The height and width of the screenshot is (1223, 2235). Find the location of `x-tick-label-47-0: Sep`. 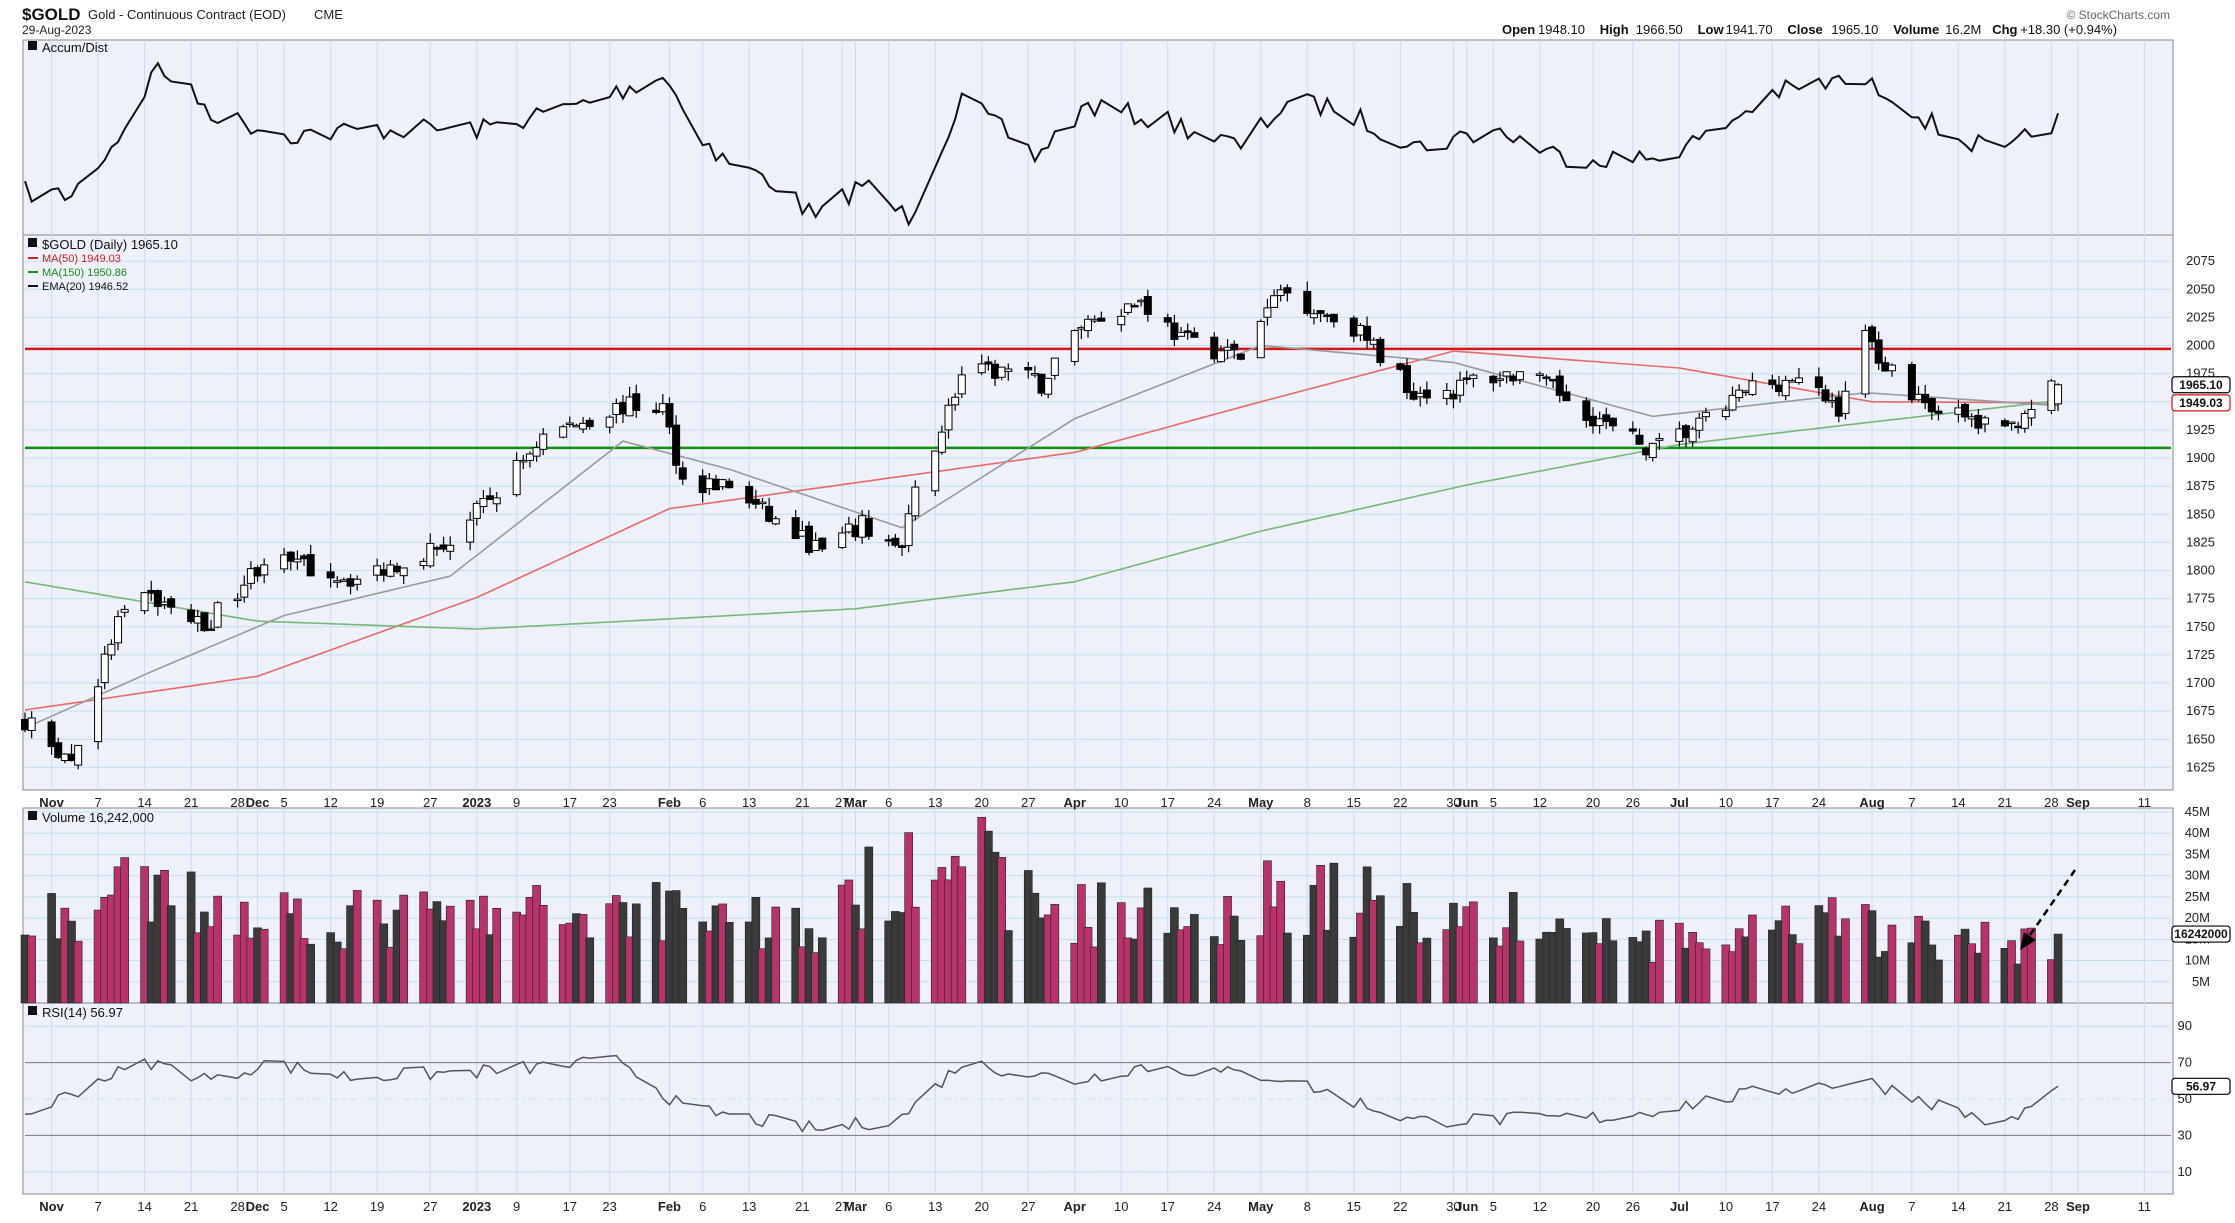

x-tick-label-47-0: Sep is located at coordinates (2078, 802).